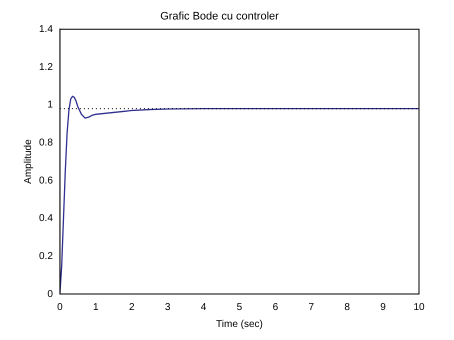 The image size is (454, 340). Describe the element at coordinates (419, 307) in the screenshot. I see `x-tick-label: 10` at that location.